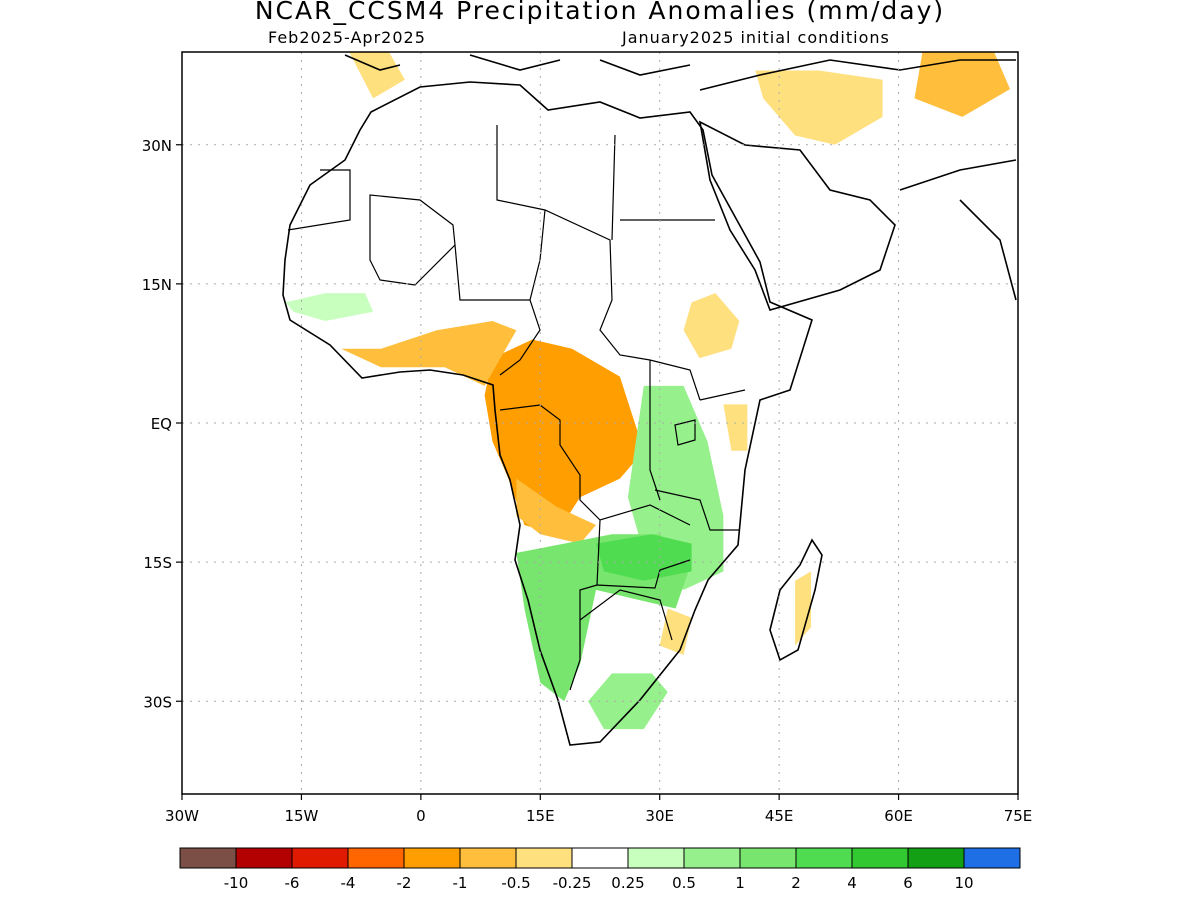 The image size is (1200, 900). What do you see at coordinates (685, 432) in the screenshot?
I see `lake-victoria` at bounding box center [685, 432].